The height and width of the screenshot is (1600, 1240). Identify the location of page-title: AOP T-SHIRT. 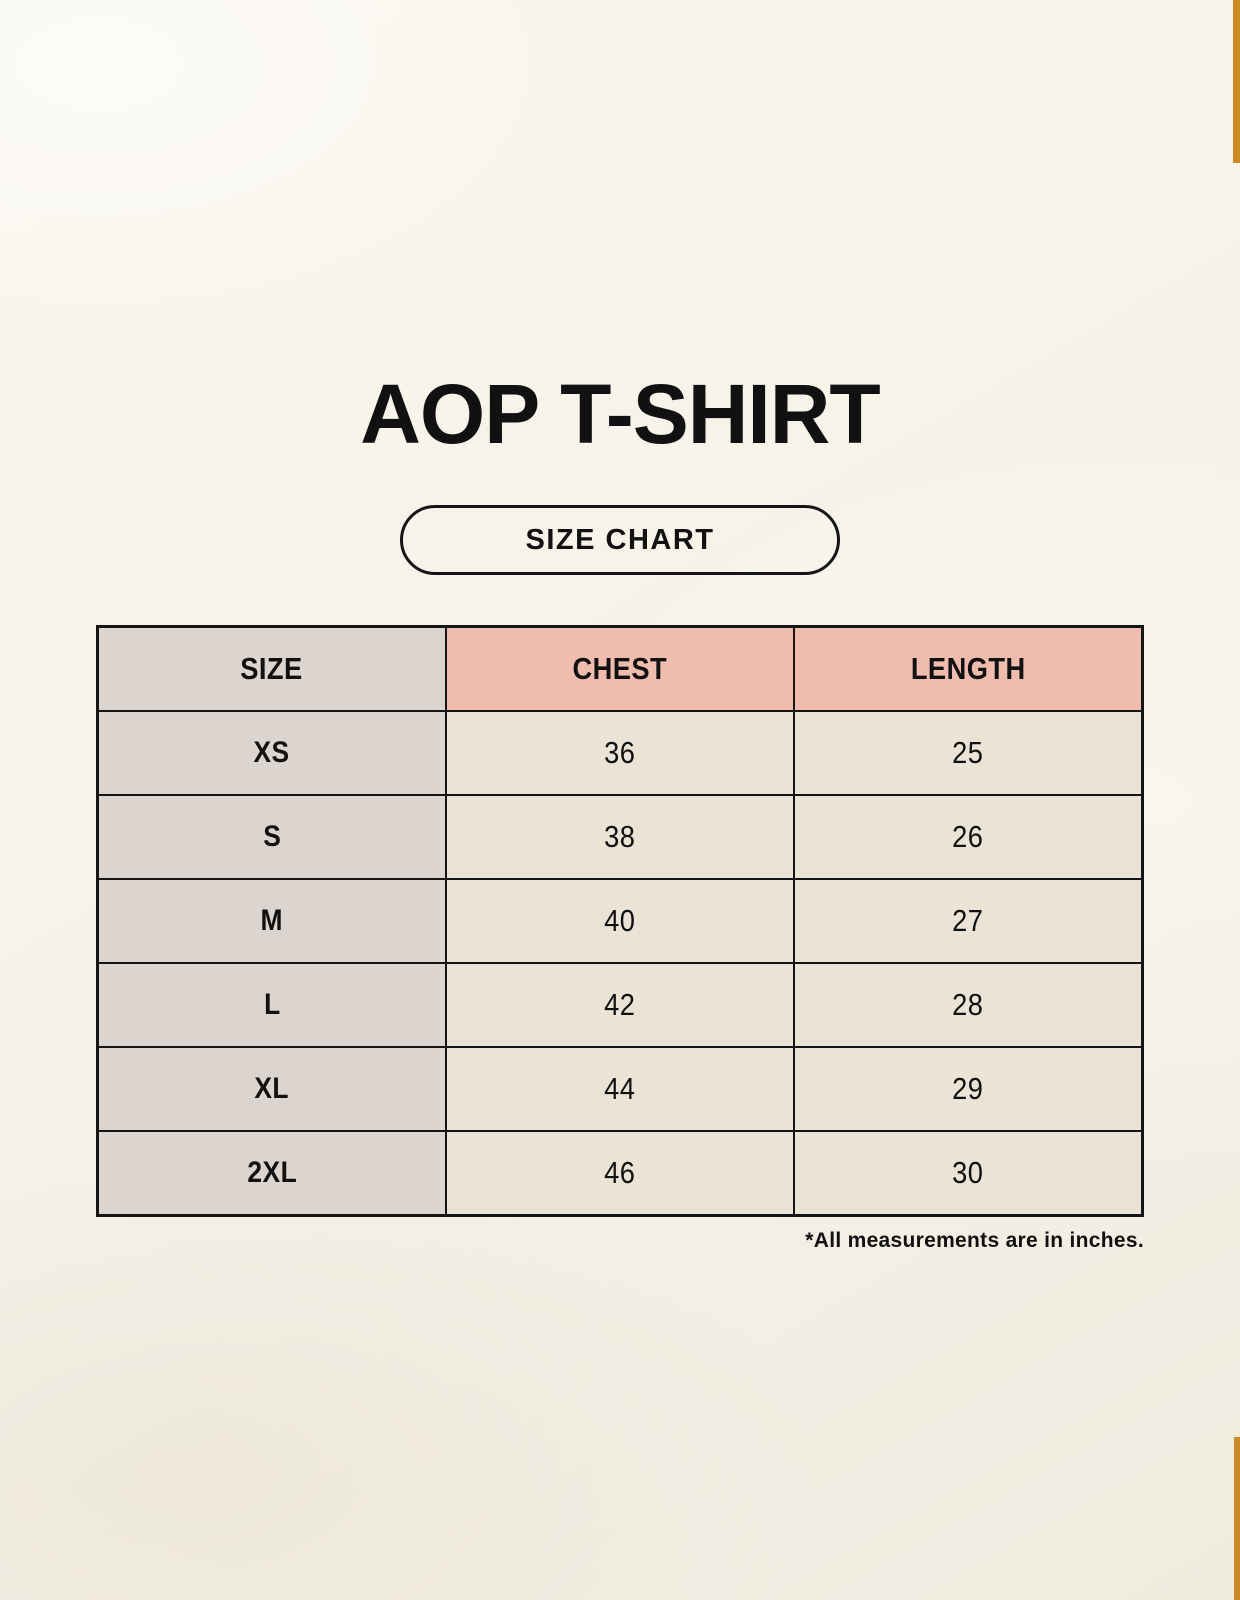
(620, 414).